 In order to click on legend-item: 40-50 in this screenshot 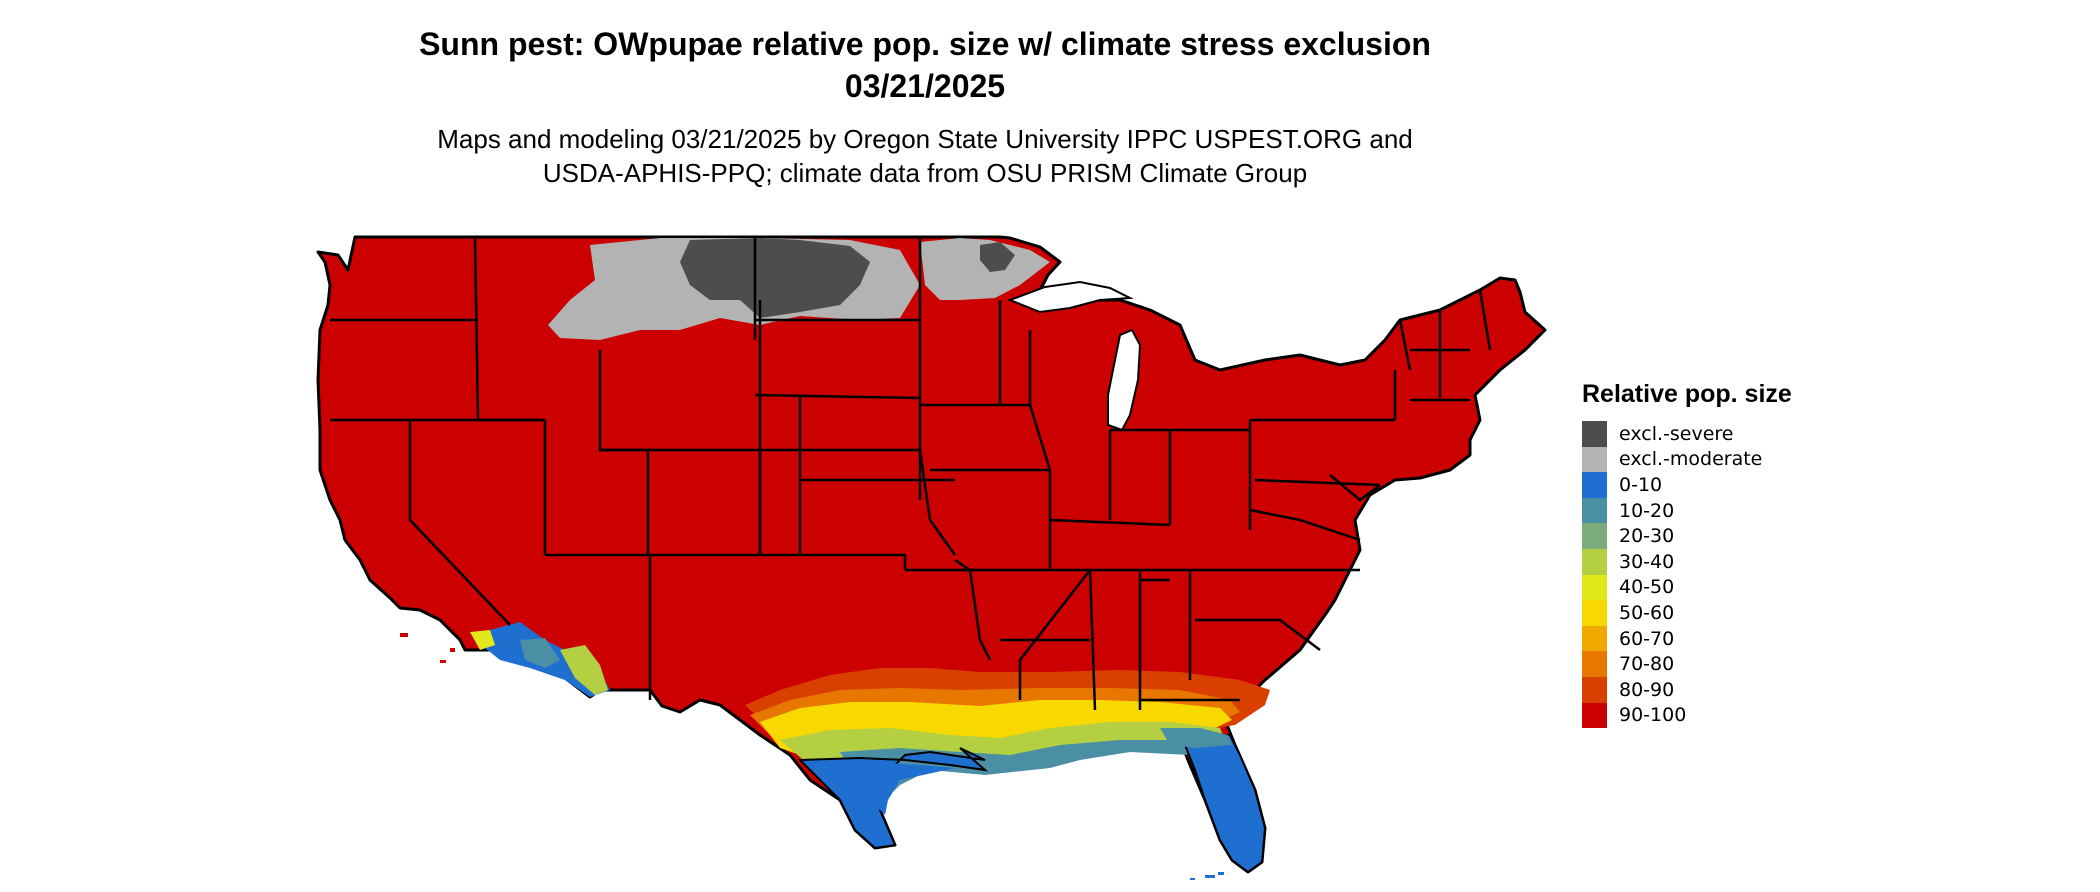, I will do `click(1687, 587)`.